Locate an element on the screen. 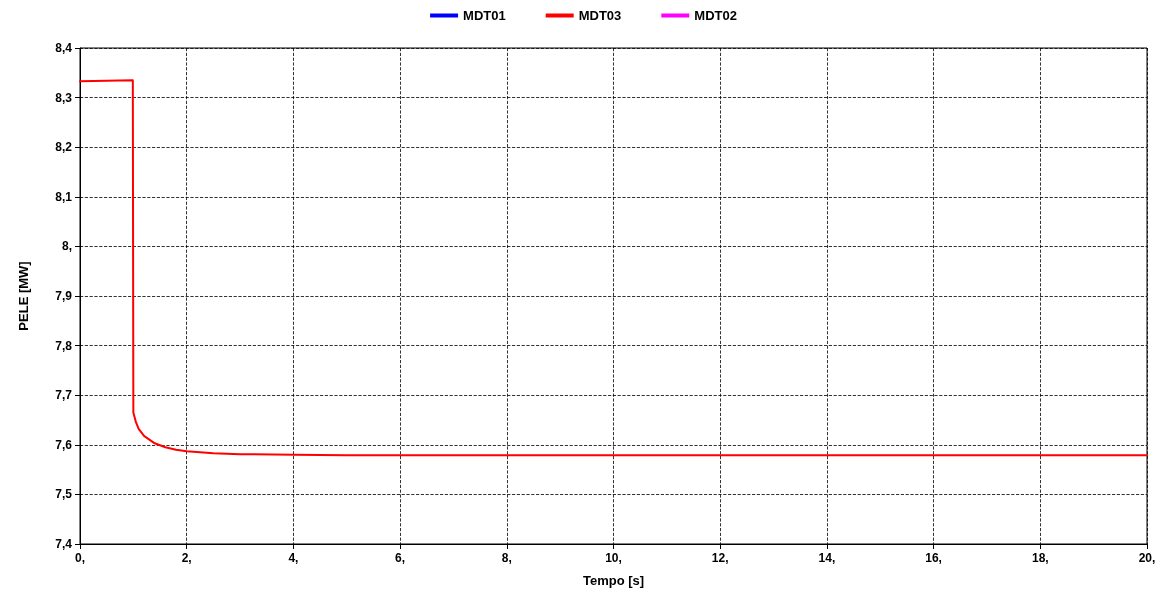 The width and height of the screenshot is (1167, 601). x-tick-label: 20, is located at coordinates (1147, 558).